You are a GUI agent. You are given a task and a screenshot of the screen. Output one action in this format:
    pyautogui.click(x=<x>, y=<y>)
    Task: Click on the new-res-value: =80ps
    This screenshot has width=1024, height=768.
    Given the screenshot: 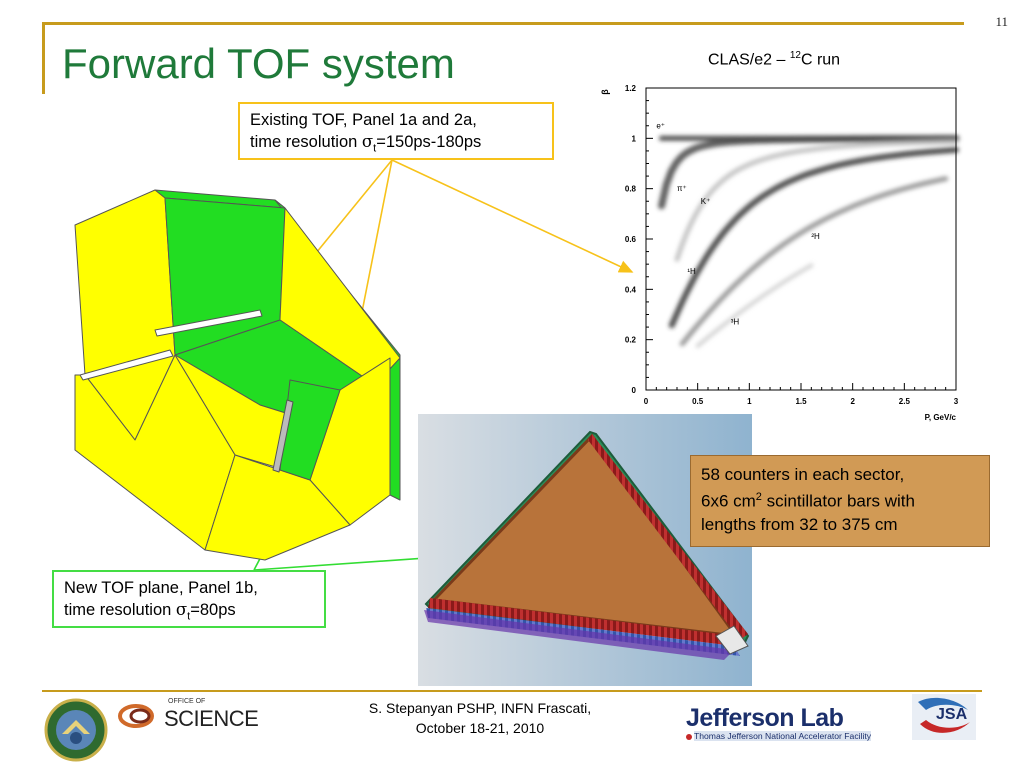 What is the action you would take?
    pyautogui.click(x=213, y=610)
    